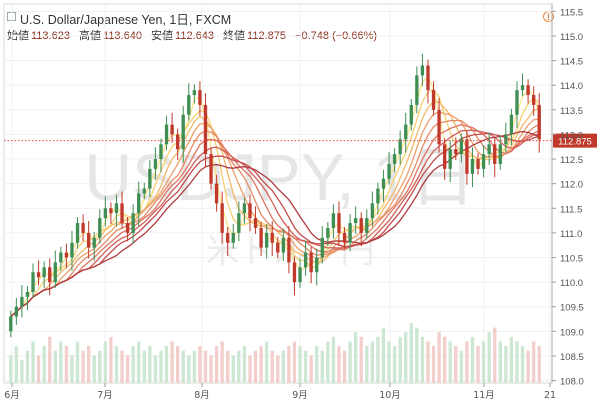 Image resolution: width=602 pixels, height=407 pixels. I want to click on x-tick-label: 9月, so click(300, 395).